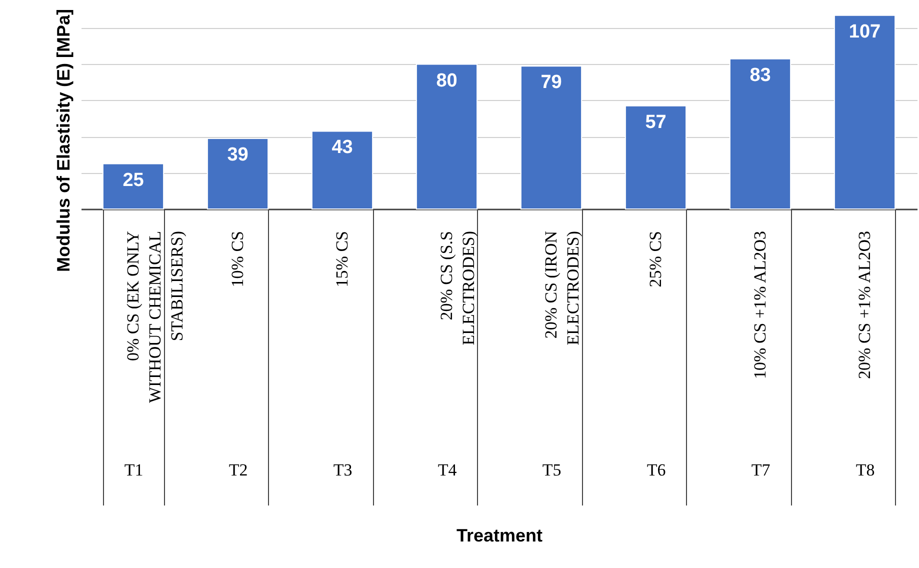 The width and height of the screenshot is (919, 568). Describe the element at coordinates (457, 288) in the screenshot. I see `text: 20% CS (S.S ELECTRODES)` at that location.